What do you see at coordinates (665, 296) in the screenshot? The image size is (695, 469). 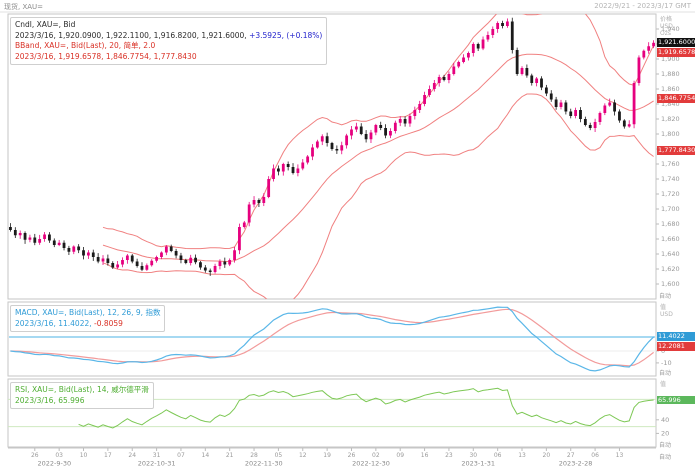 I see `price-axis-auto-label: 自动` at bounding box center [665, 296].